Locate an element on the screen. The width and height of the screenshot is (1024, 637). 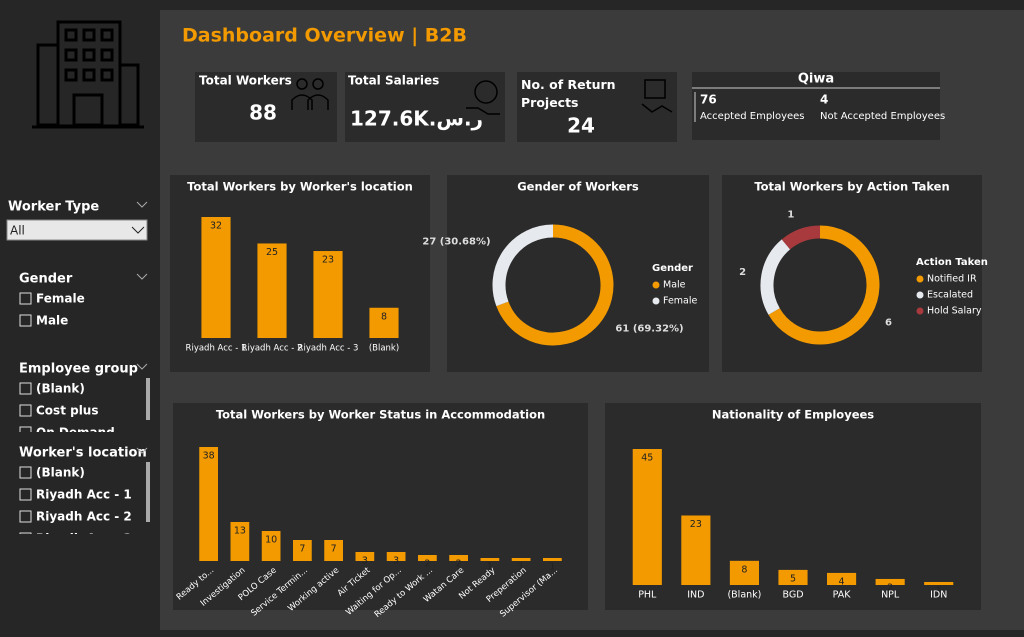
data-label: 13 is located at coordinates (240, 531).